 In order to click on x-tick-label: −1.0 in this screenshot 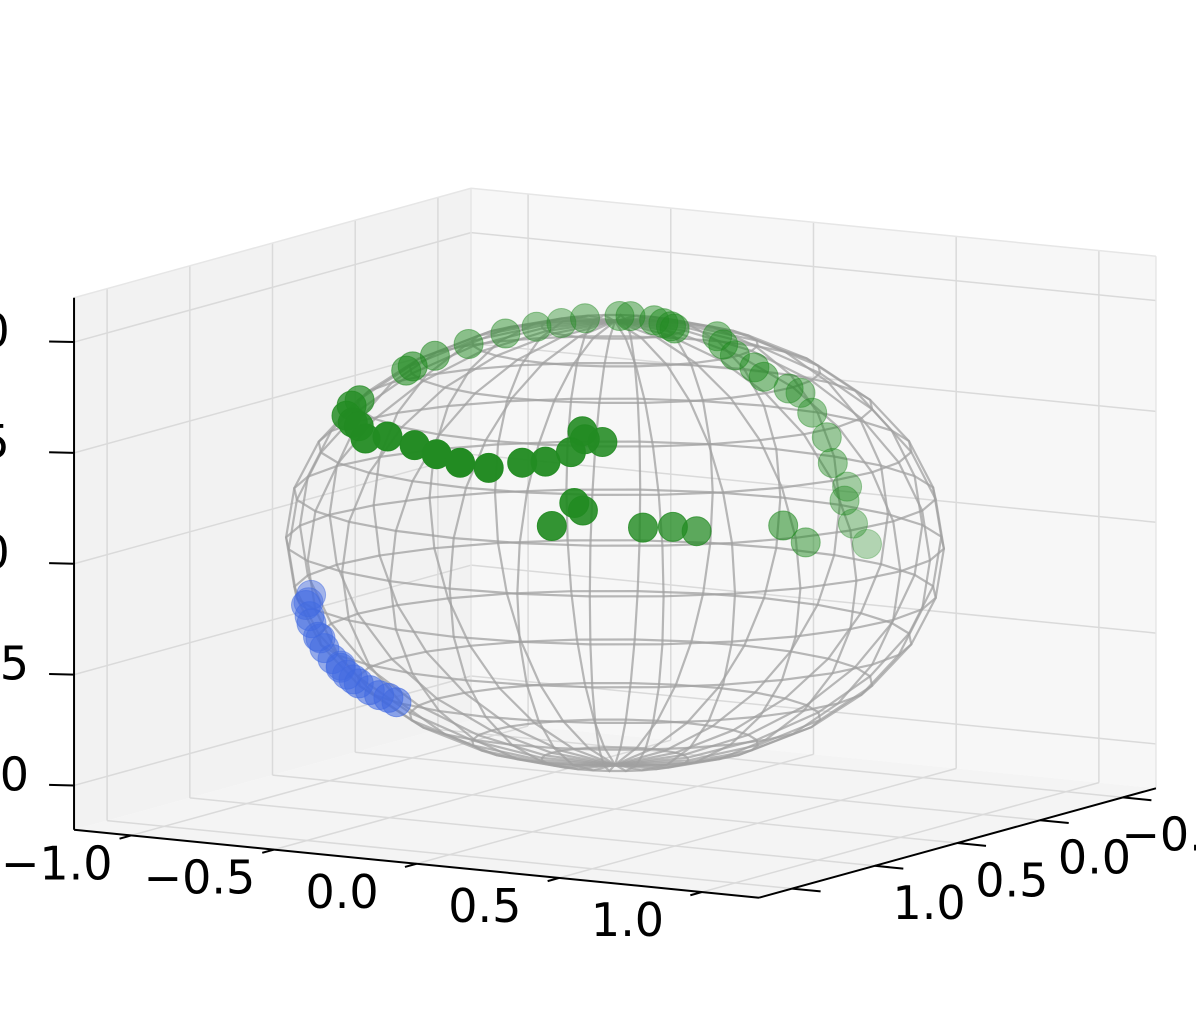, I will do `click(57, 864)`.